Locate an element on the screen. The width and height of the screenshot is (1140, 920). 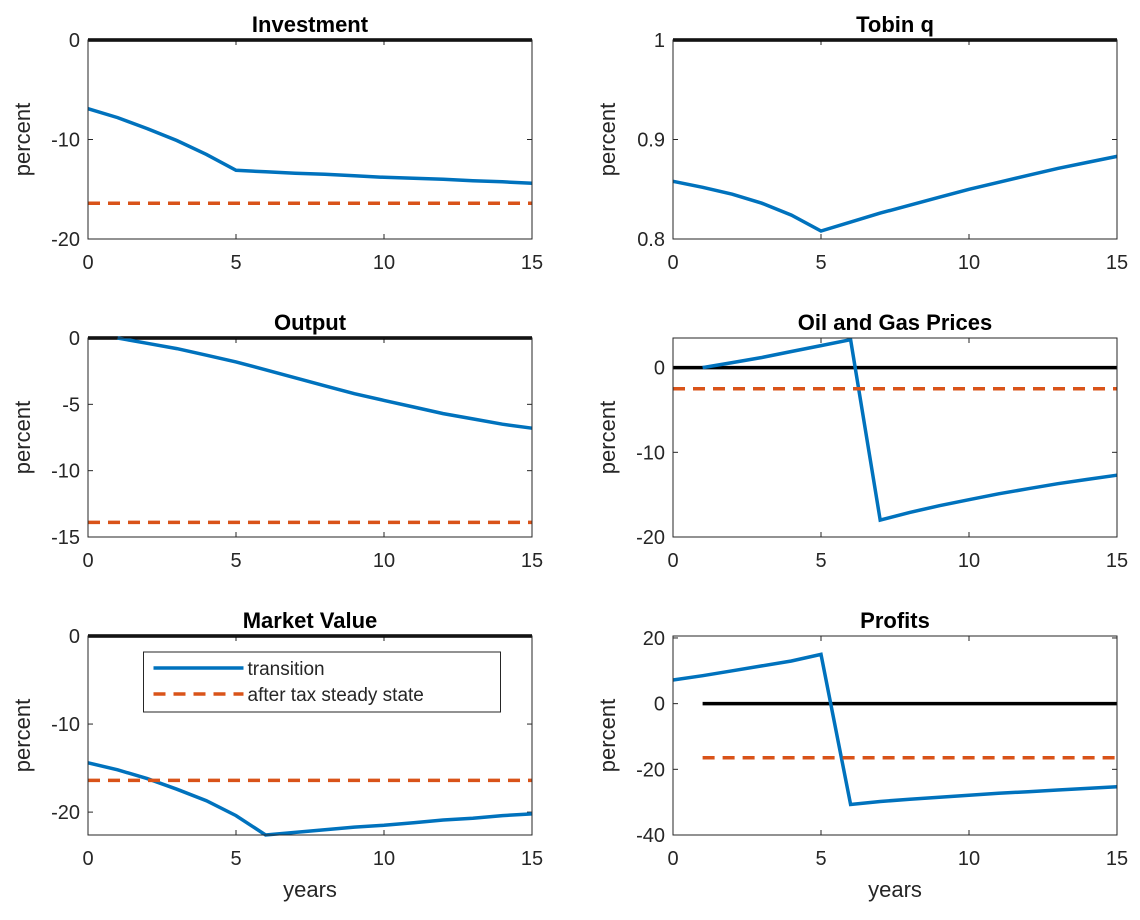
subplot: 0 5 10 15 -15 -10 -5 0 Output percent is located at coordinates (276, 441).